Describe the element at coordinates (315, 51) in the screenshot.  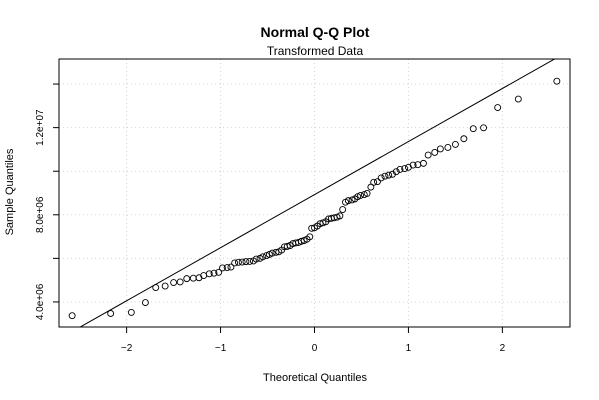
I see `chart-subtitle: Transformed Data` at that location.